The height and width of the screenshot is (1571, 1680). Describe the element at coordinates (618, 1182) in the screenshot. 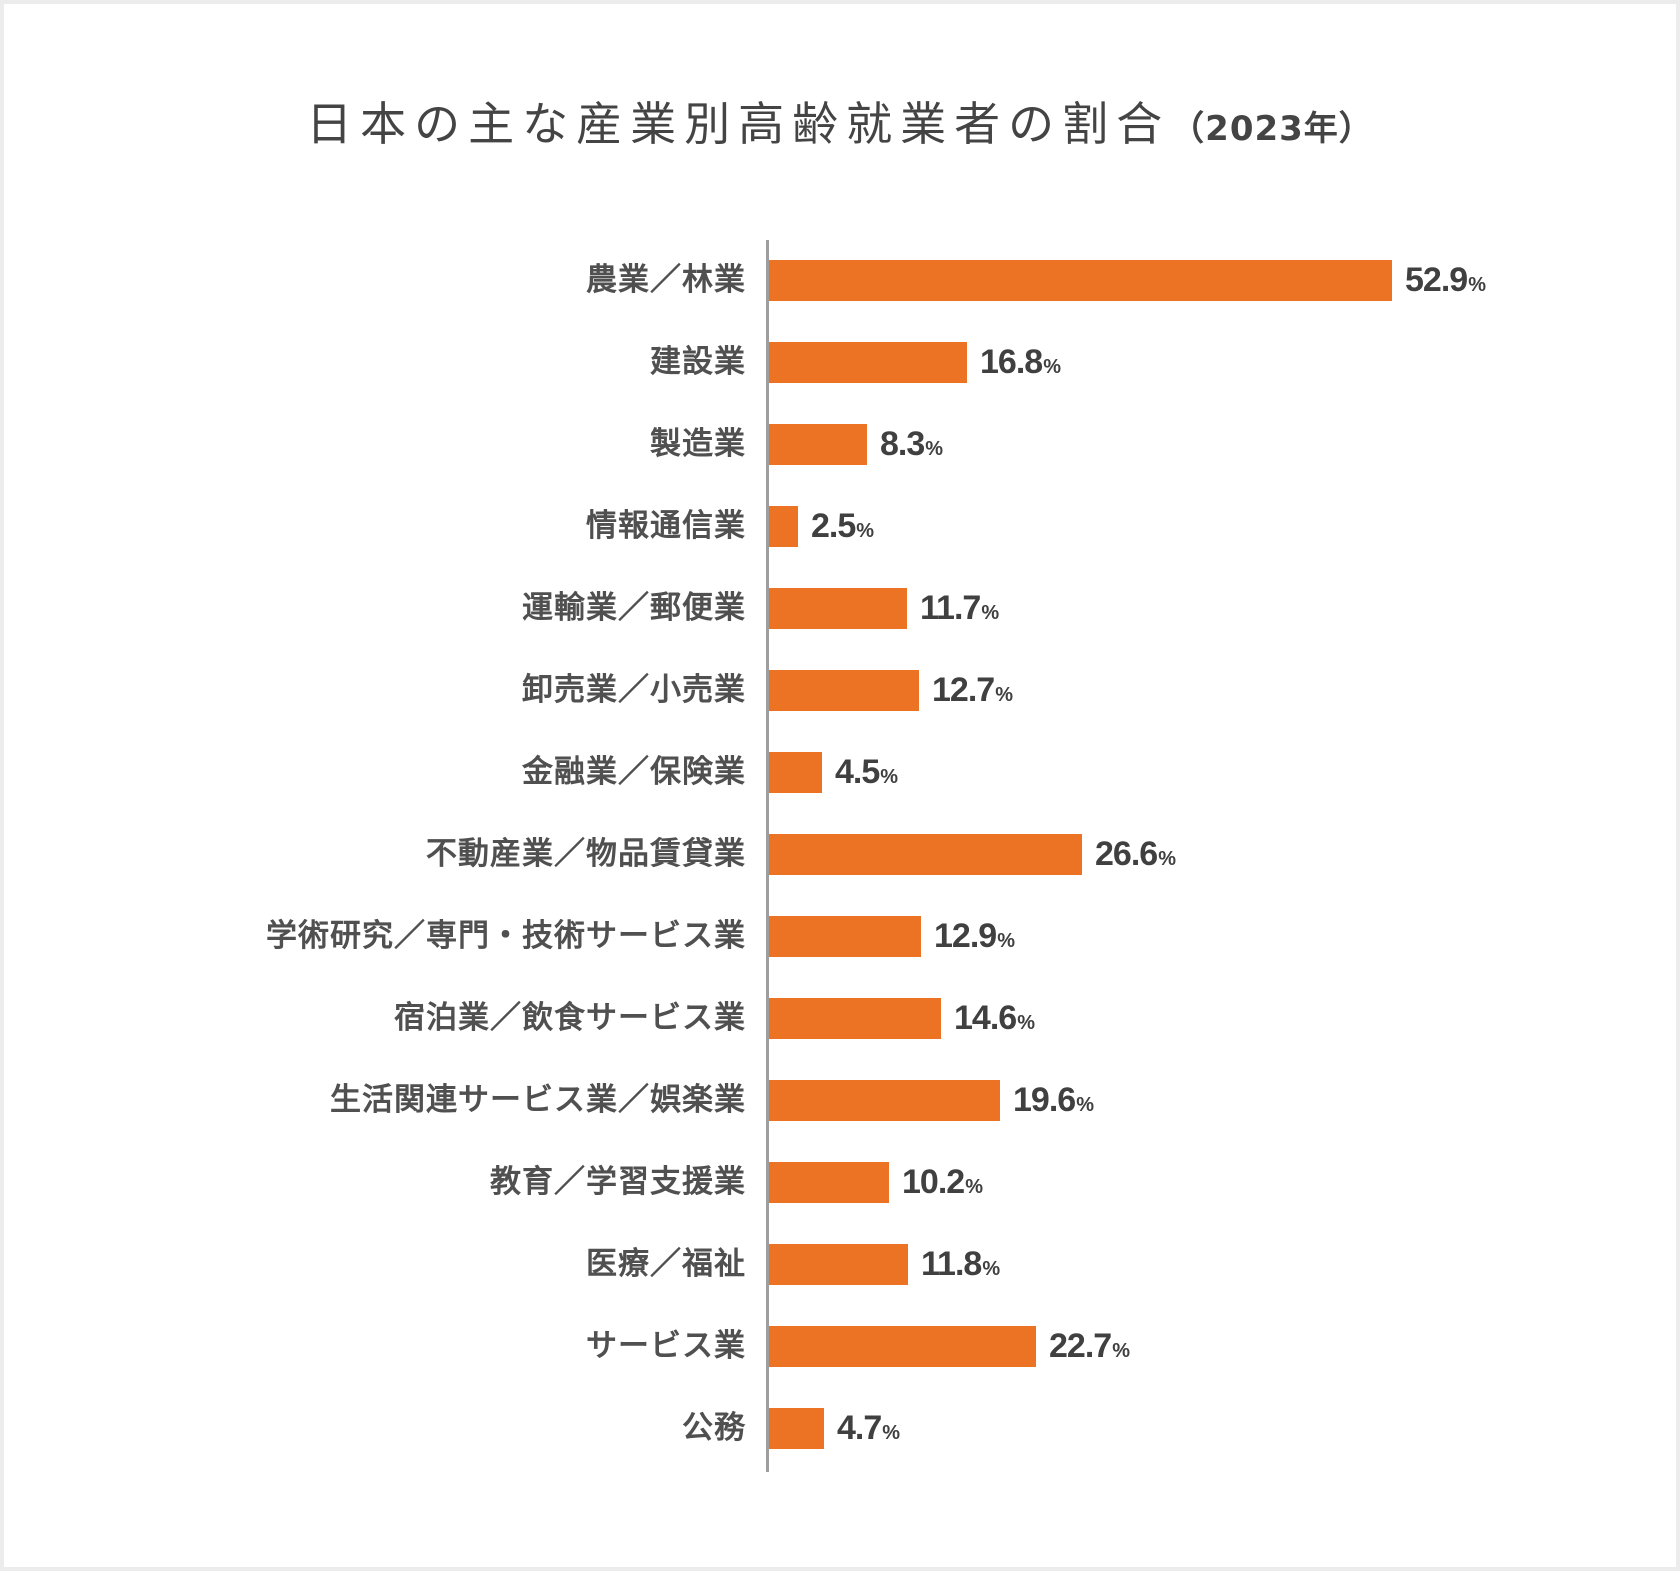

I see `category-label: 教育／学習支援業` at that location.